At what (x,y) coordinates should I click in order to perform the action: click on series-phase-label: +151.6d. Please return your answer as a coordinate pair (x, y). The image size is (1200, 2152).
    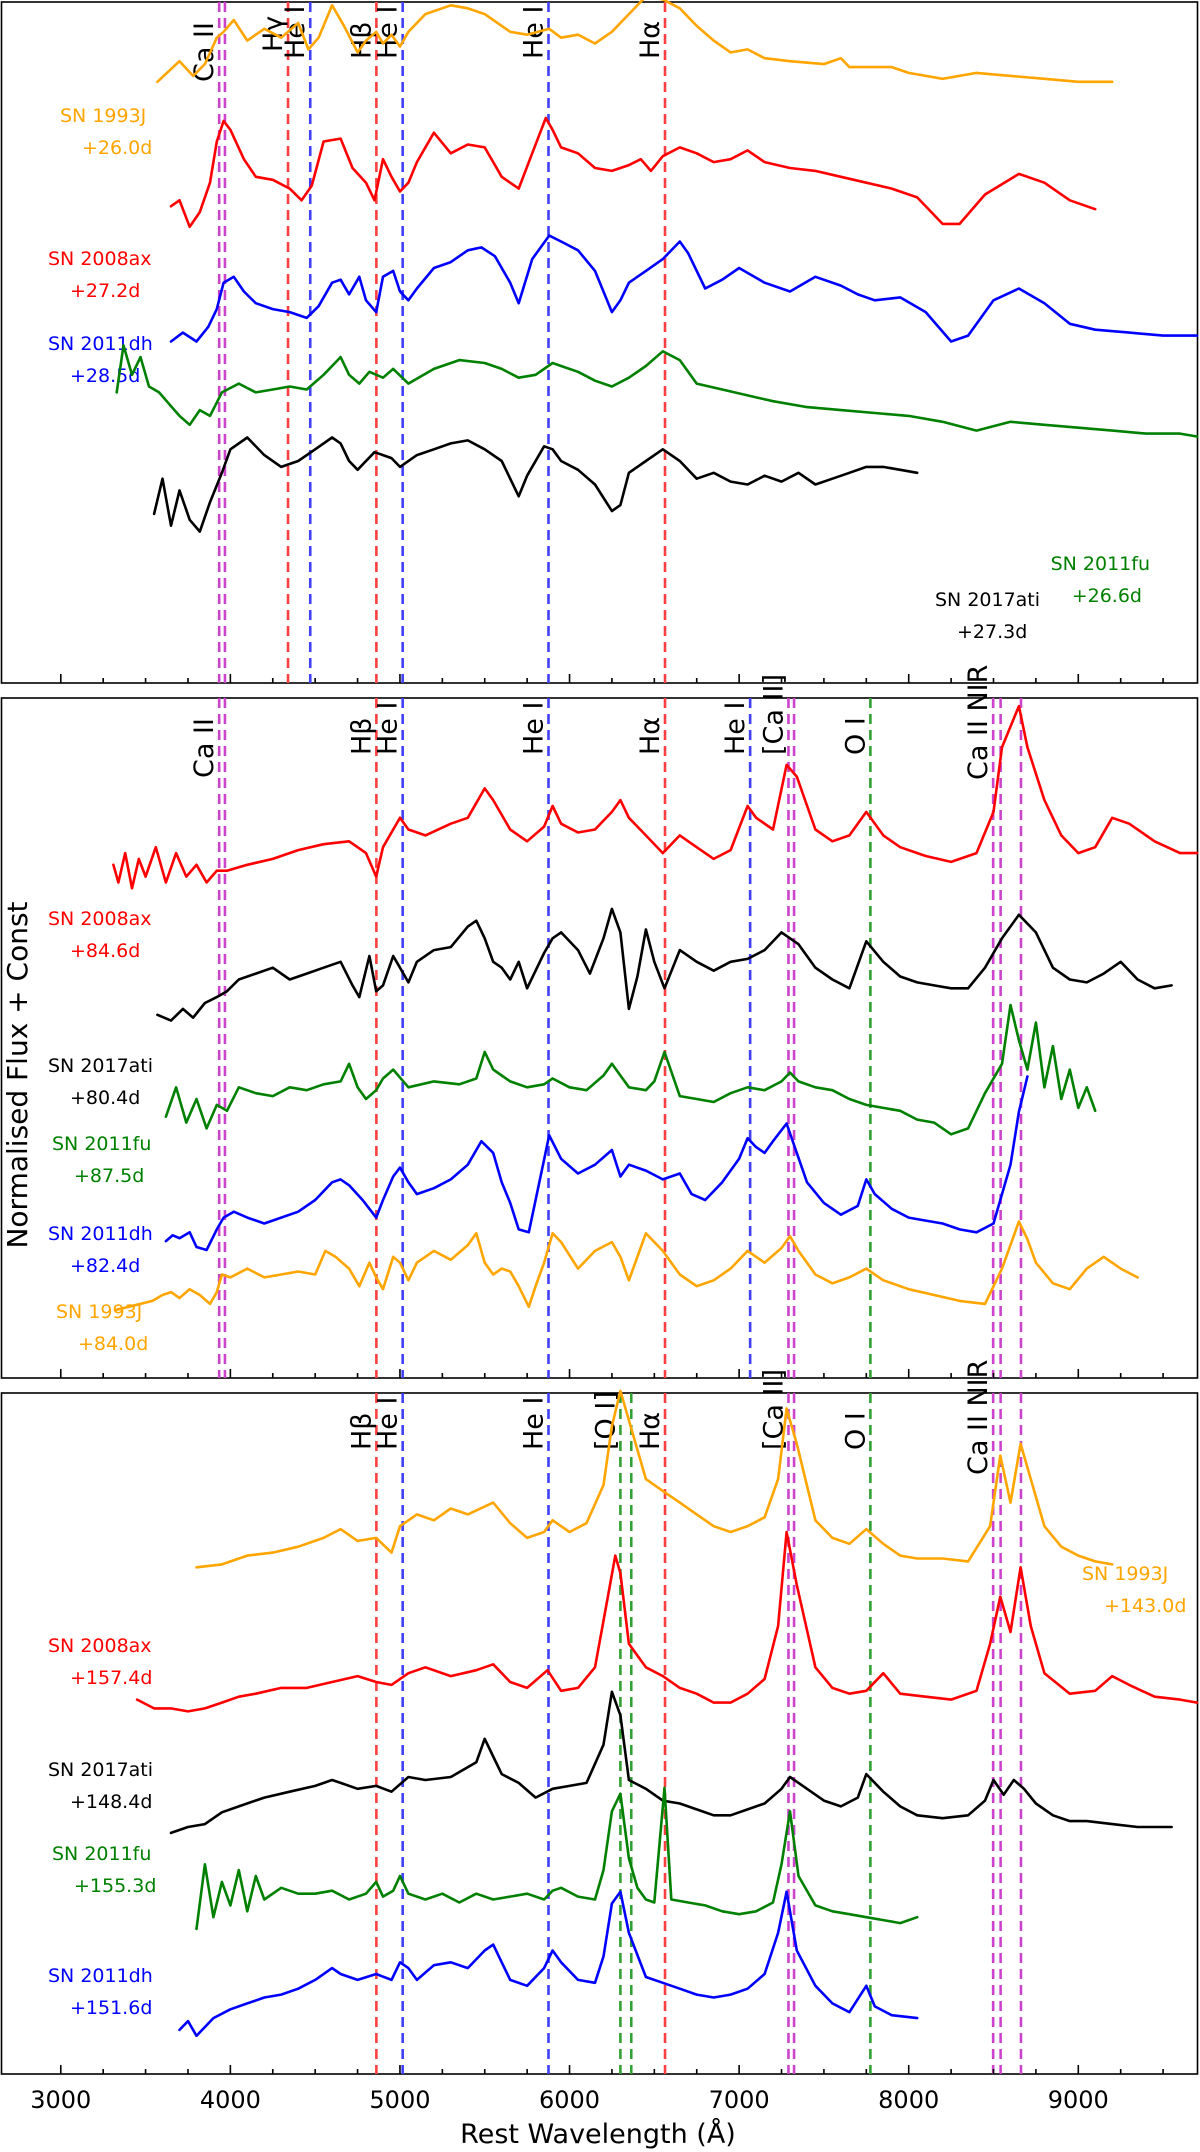
    Looking at the image, I should click on (111, 2008).